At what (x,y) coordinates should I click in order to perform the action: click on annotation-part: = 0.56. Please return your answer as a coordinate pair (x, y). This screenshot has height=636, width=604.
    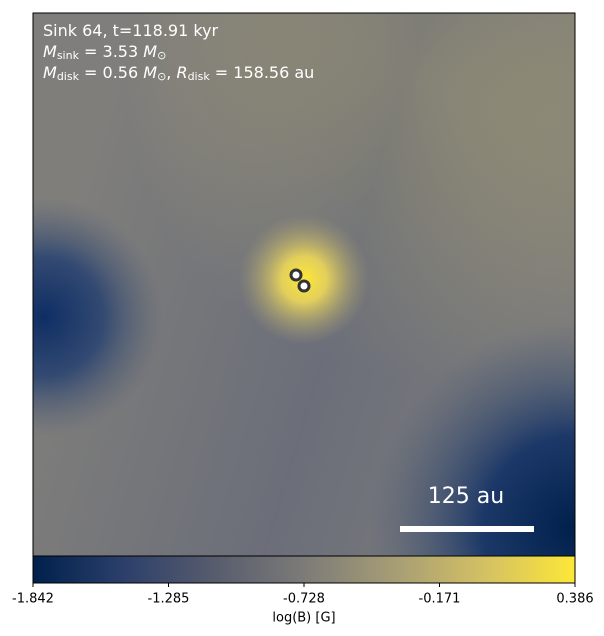
    Looking at the image, I should click on (111, 72).